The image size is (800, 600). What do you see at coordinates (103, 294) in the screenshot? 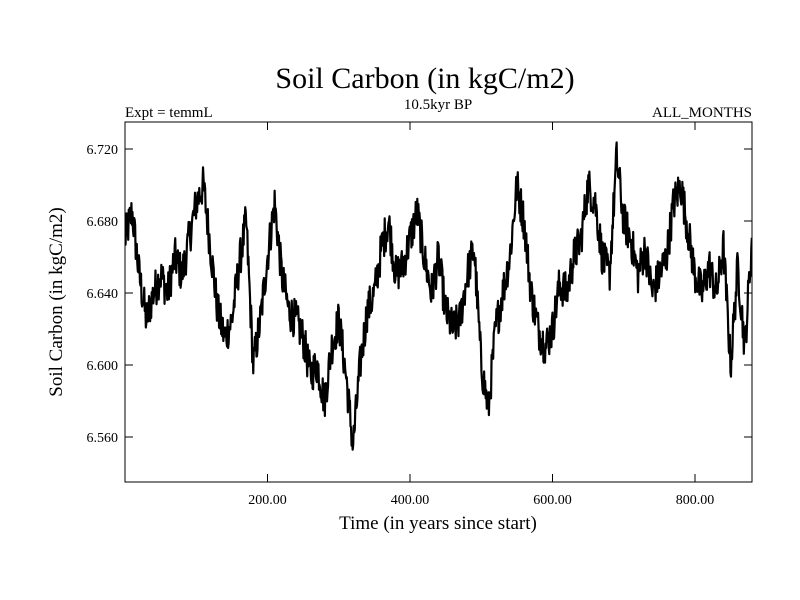
I see `y-tick-label: 6.640` at bounding box center [103, 294].